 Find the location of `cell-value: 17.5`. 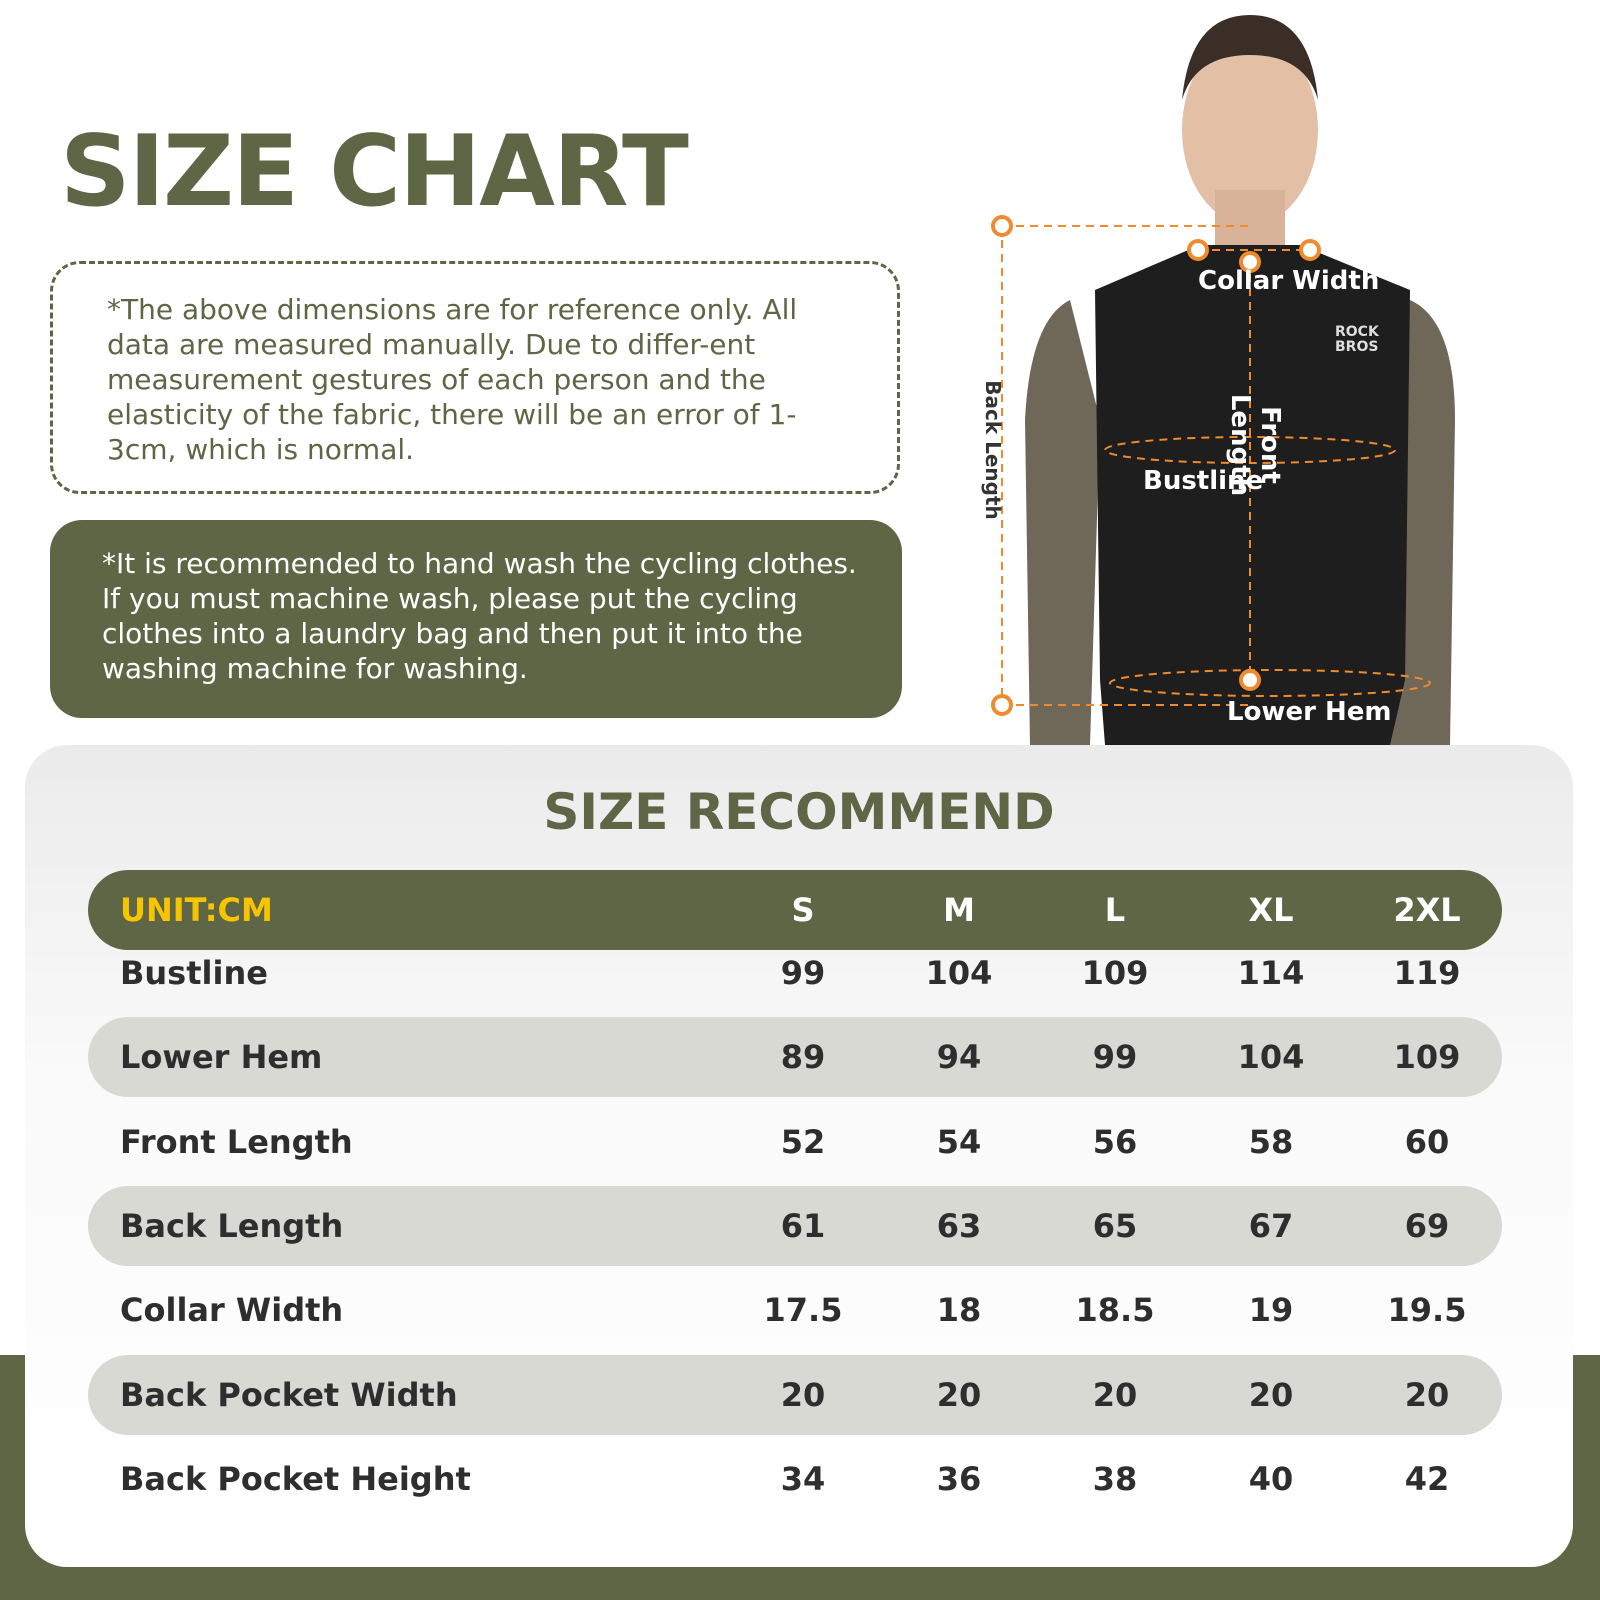

cell-value: 17.5 is located at coordinates (803, 1310).